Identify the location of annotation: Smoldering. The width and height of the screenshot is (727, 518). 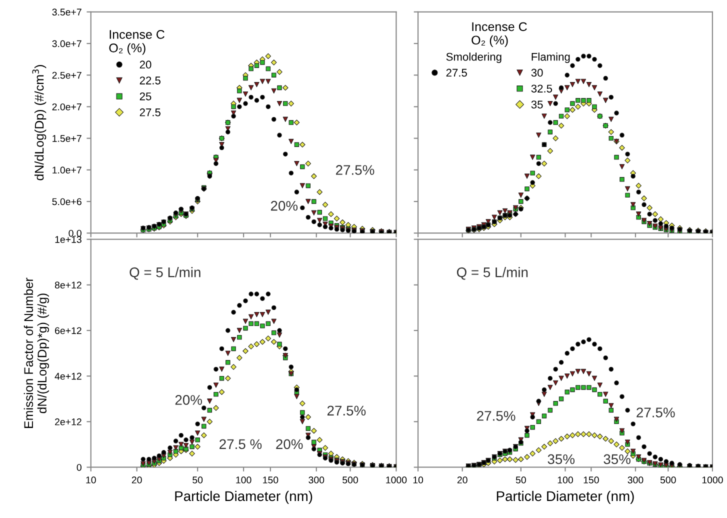
(474, 57).